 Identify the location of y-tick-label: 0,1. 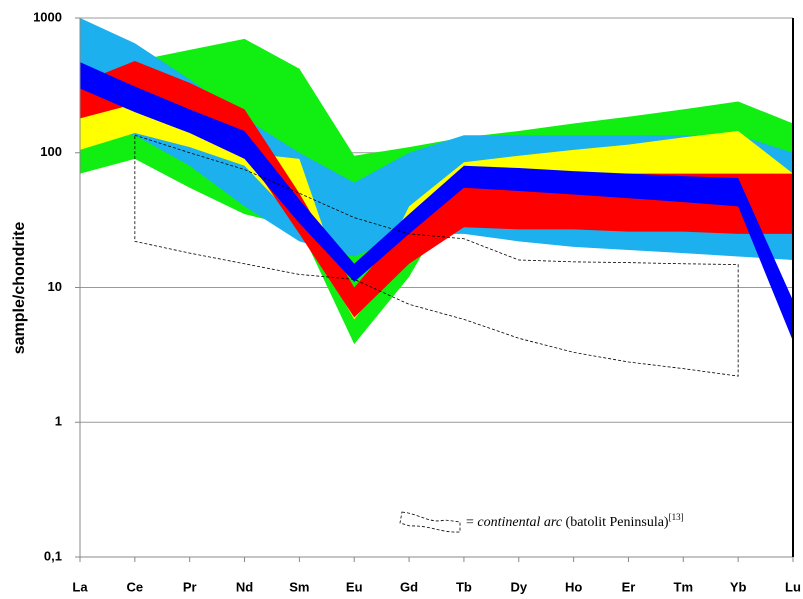
(53, 555).